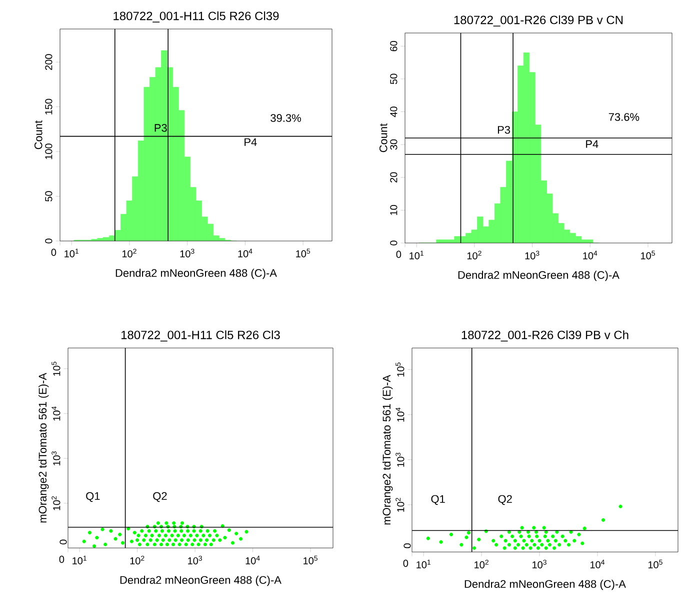 Image resolution: width=689 pixels, height=603 pixels. I want to click on y-tick-label: 150, so click(48, 106).